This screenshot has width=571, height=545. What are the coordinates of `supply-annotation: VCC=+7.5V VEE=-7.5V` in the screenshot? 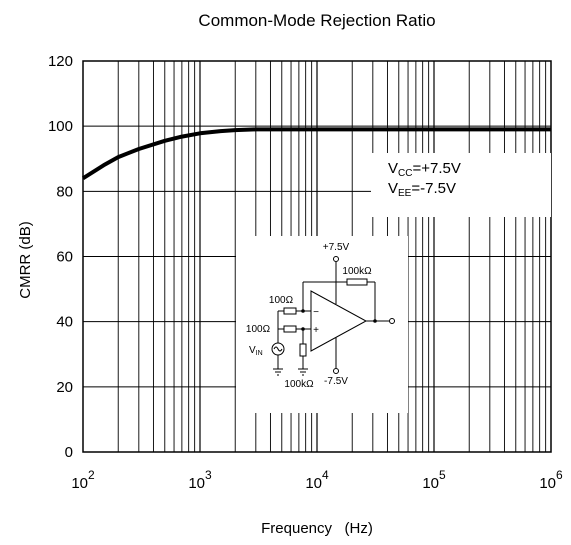 It's located at (461, 185).